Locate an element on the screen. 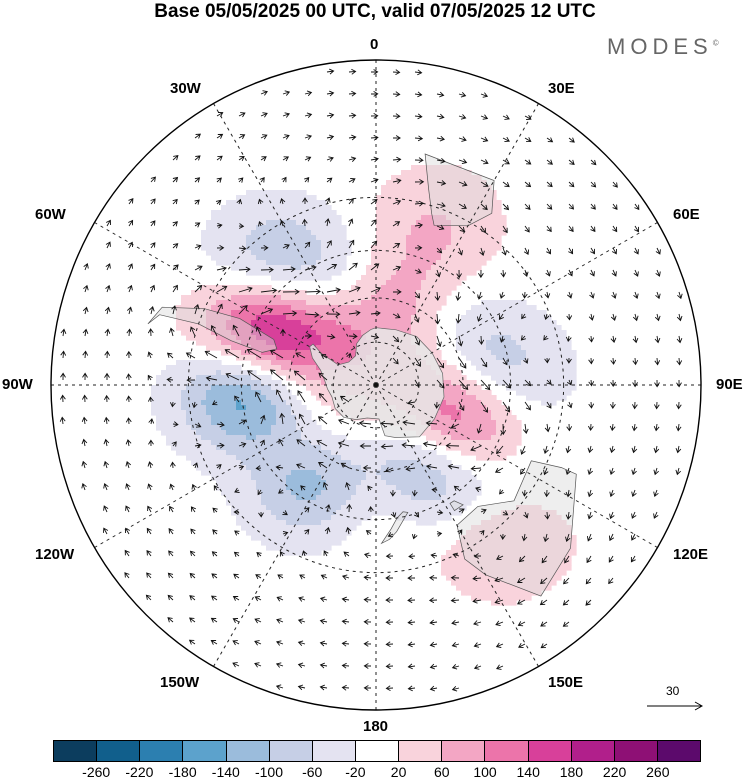 The image size is (750, 783). lon-label-0: 0 is located at coordinates (374, 44).